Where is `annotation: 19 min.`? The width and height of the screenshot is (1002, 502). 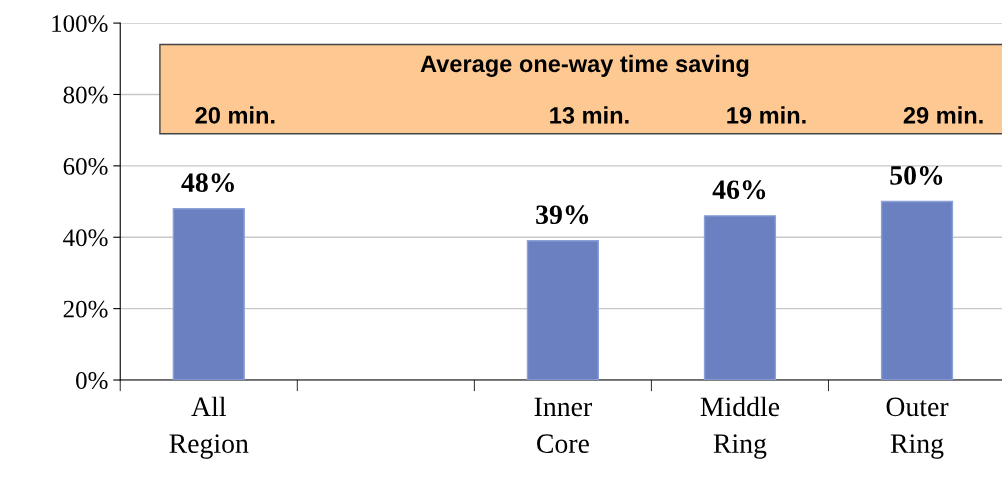 annotation: 19 min. is located at coordinates (766, 115).